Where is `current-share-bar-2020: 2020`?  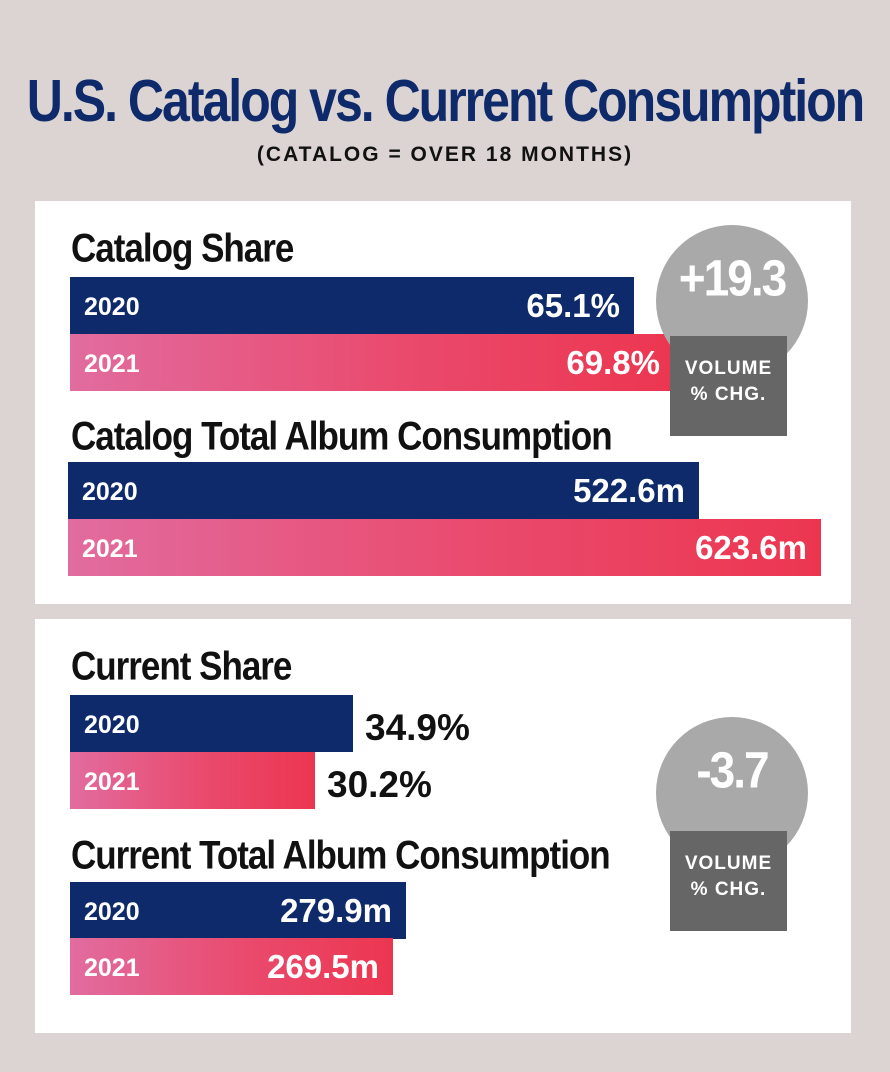
current-share-bar-2020: 2020 is located at coordinates (211, 723).